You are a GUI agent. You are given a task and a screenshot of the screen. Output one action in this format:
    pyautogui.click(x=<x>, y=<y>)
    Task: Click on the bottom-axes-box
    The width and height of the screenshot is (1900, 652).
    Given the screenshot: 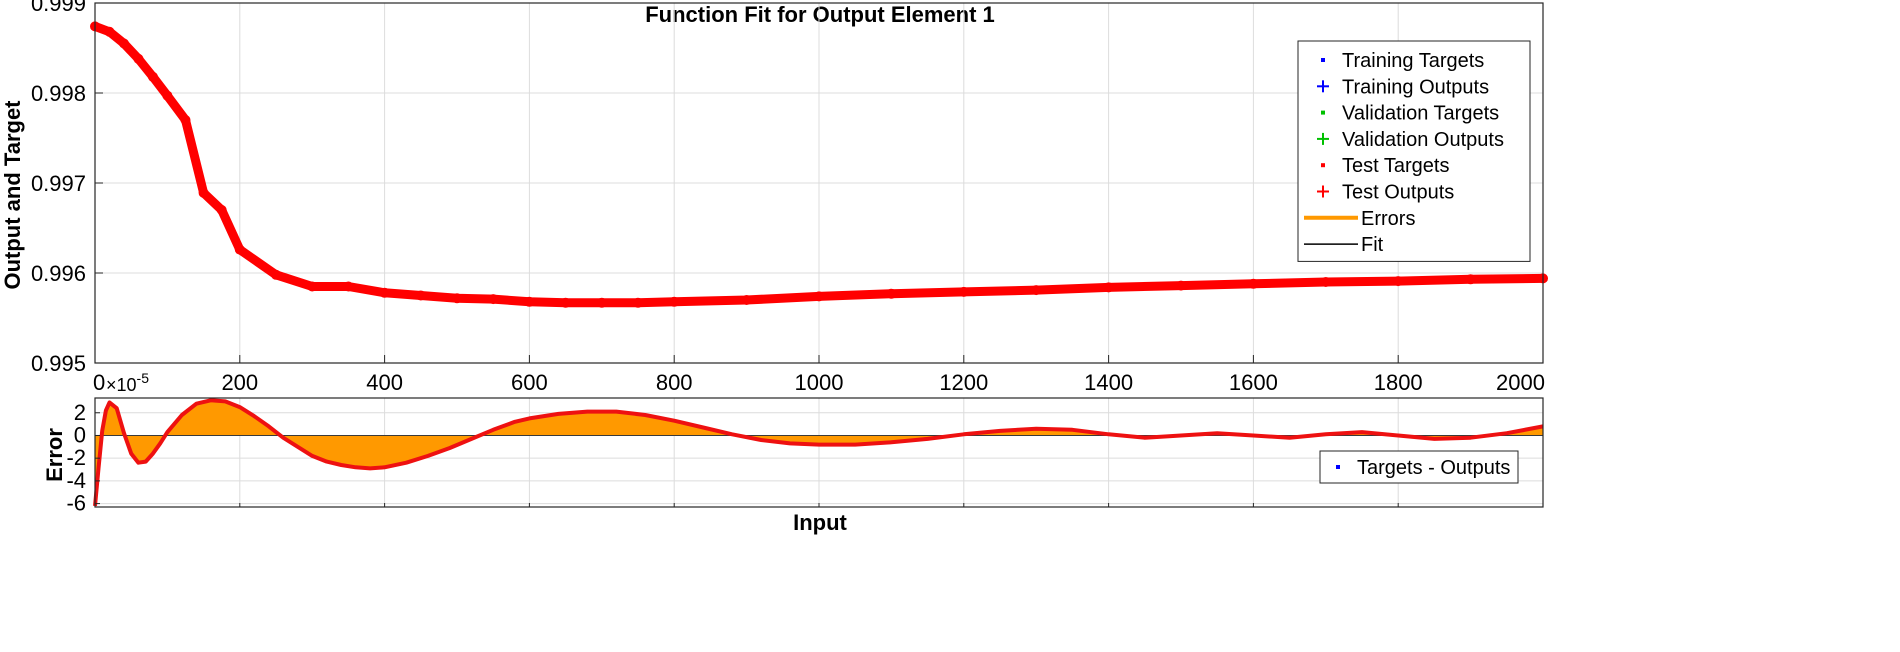 What is the action you would take?
    pyautogui.click(x=819, y=452)
    